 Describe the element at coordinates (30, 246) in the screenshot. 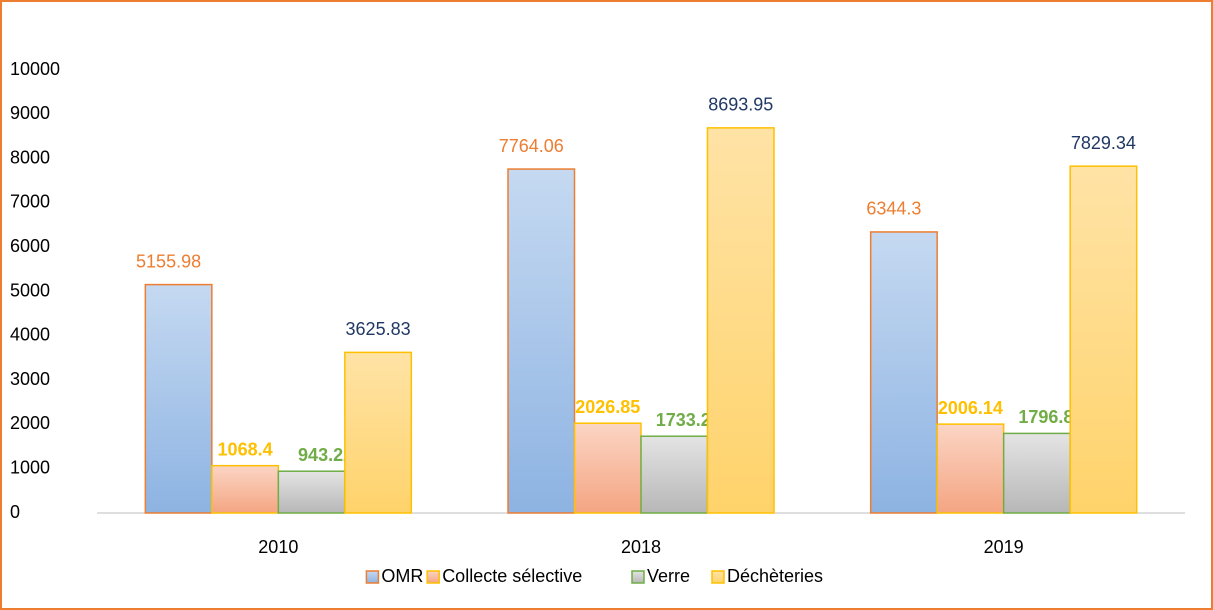

I see `y-tick-label: 6000` at that location.